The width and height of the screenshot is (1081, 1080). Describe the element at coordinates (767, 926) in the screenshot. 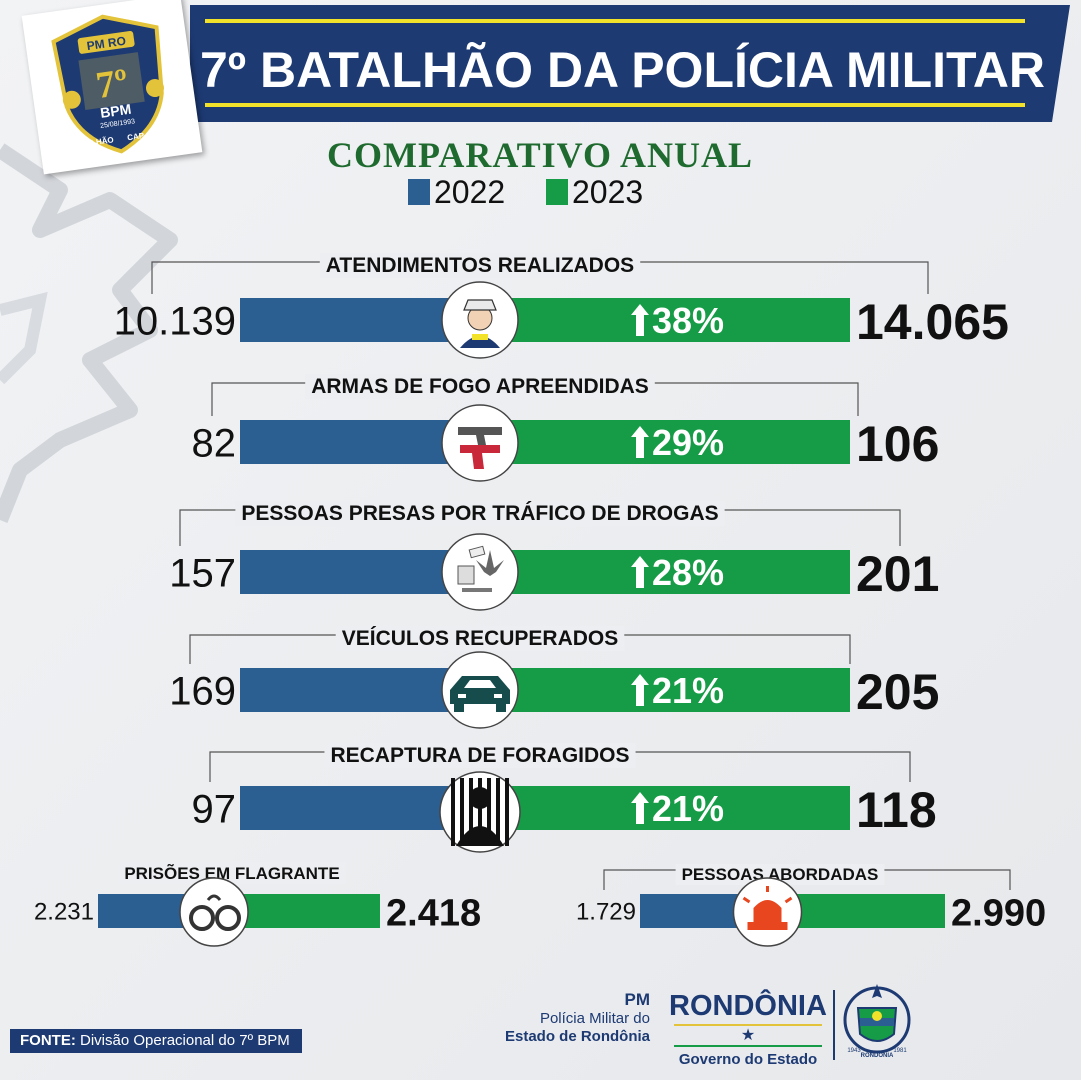

I see `siren-base` at that location.